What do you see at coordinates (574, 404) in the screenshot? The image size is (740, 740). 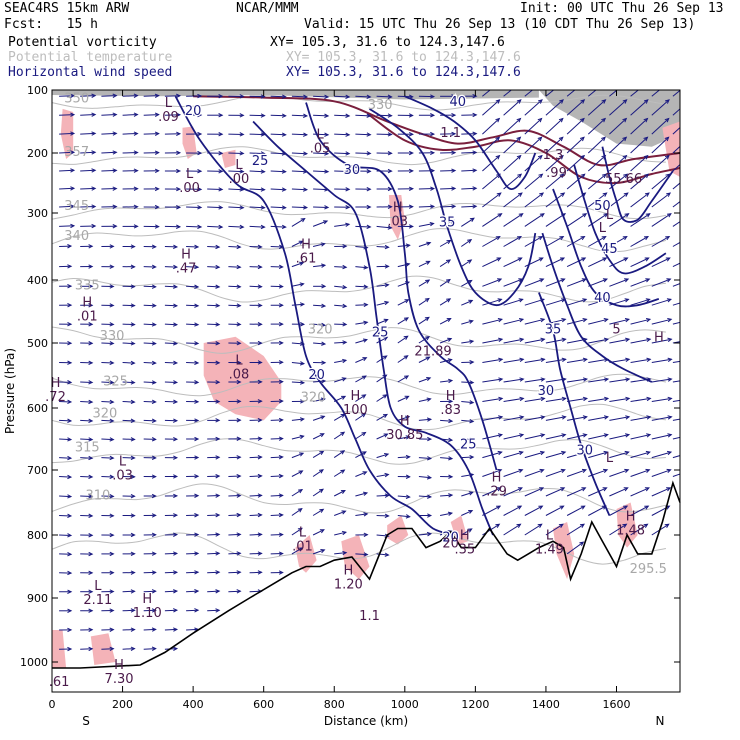 I see `wind-speed-contour` at bounding box center [574, 404].